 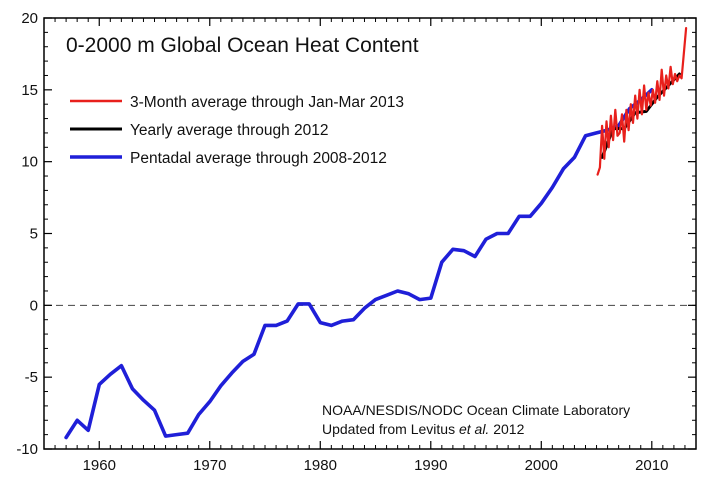 What do you see at coordinates (29, 18) in the screenshot?
I see `y-tick-label: 20` at bounding box center [29, 18].